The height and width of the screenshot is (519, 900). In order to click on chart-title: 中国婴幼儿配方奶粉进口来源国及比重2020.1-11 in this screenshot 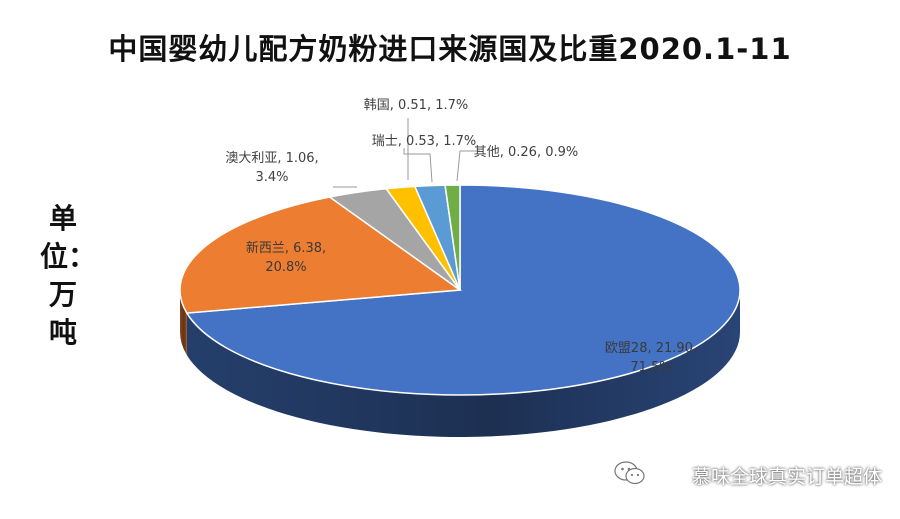, I will do `click(450, 49)`.